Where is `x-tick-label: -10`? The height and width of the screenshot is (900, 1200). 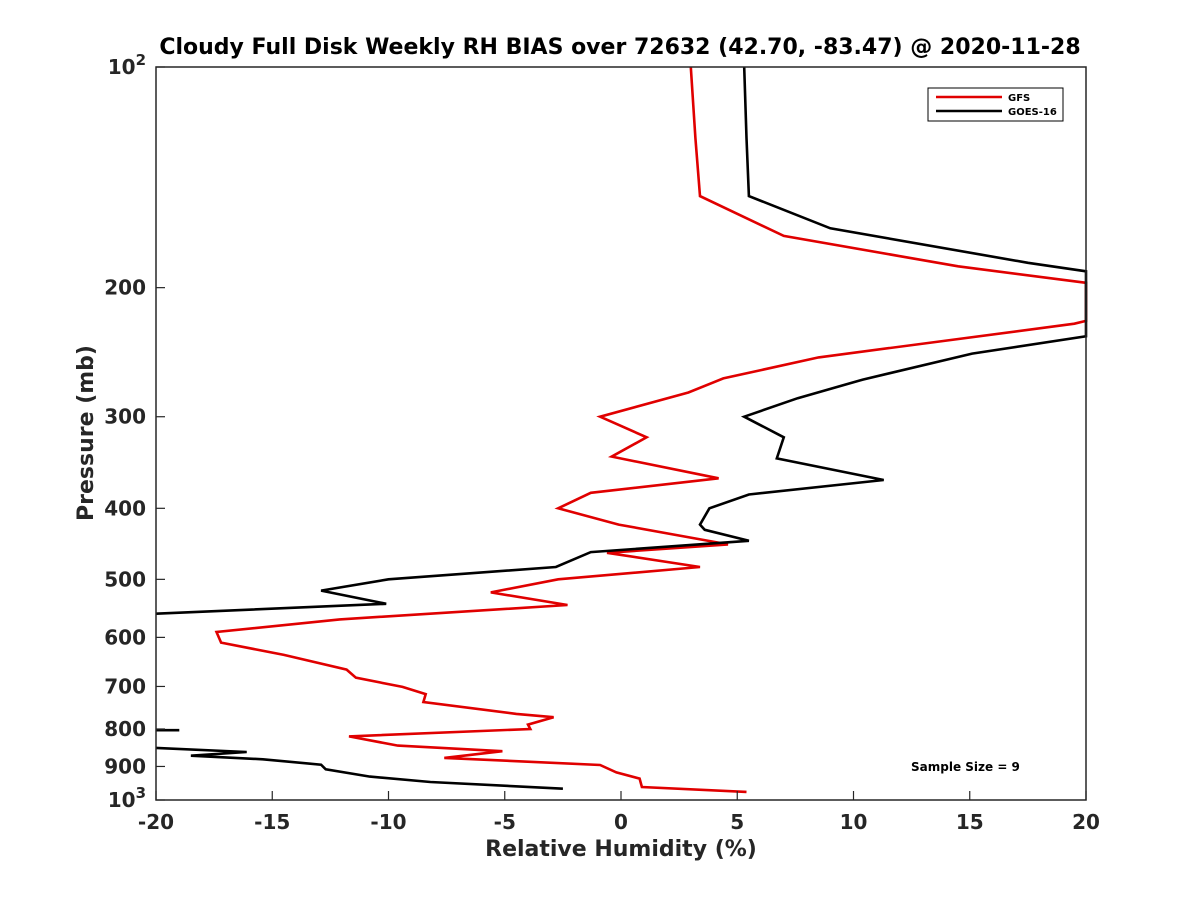
x-tick-label: -10 is located at coordinates (388, 822).